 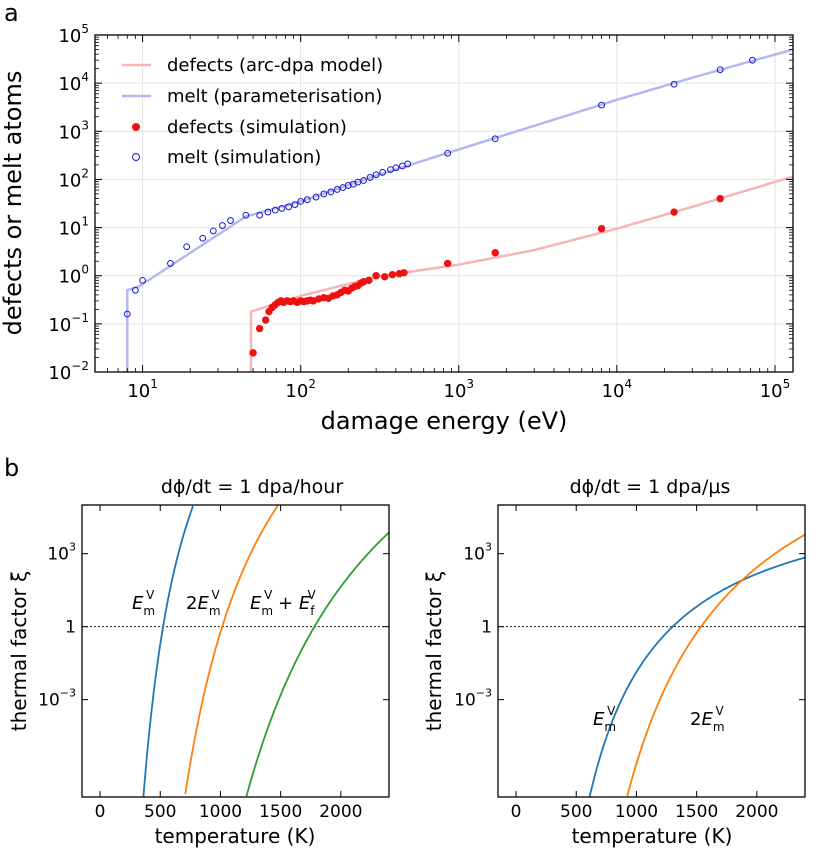 I want to click on panel-b-left-frame, so click(x=235, y=651).